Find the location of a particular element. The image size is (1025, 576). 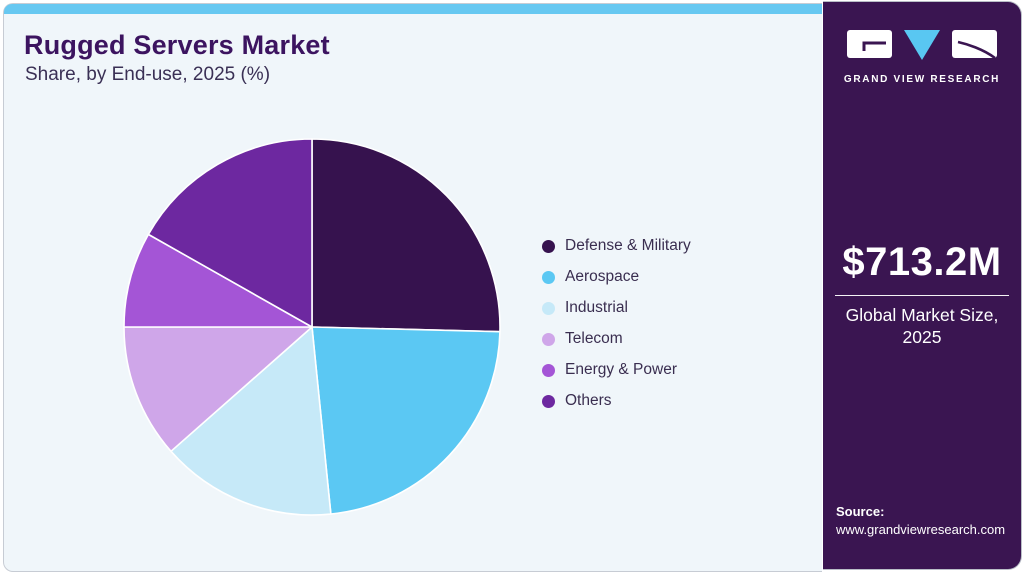

gvr-logo-icon is located at coordinates (922, 45).